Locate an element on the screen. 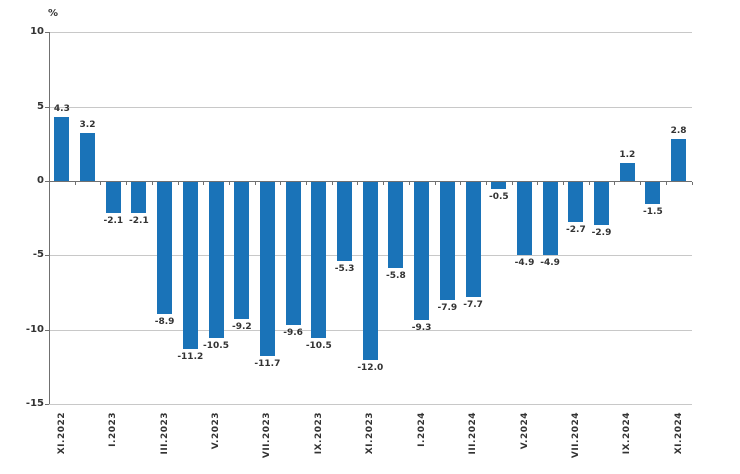 Image resolution: width=740 pixels, height=474 pixels. x-axis-tick-label: IX.2024 is located at coordinates (627, 433).